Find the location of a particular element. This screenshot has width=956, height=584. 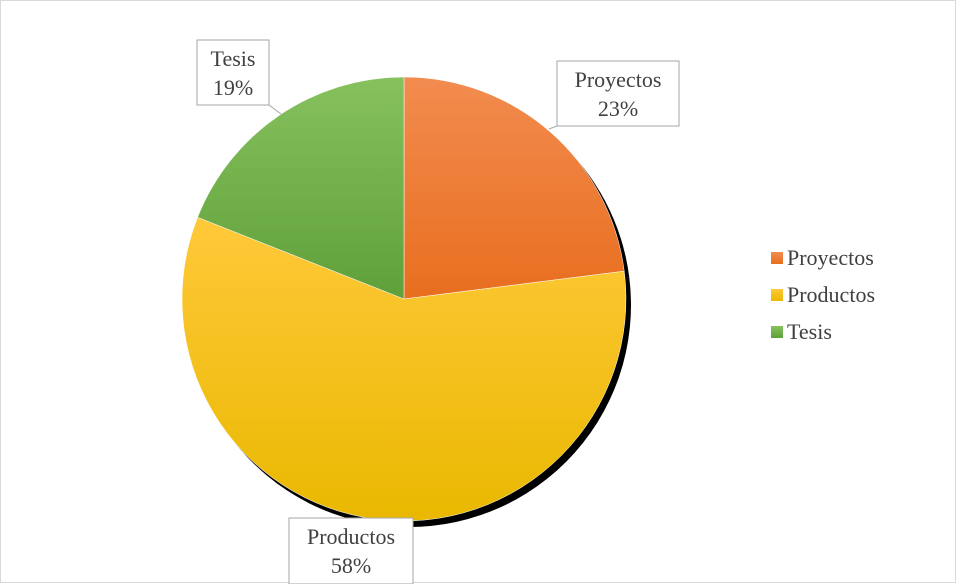

legend-swatch-productos is located at coordinates (777, 295).